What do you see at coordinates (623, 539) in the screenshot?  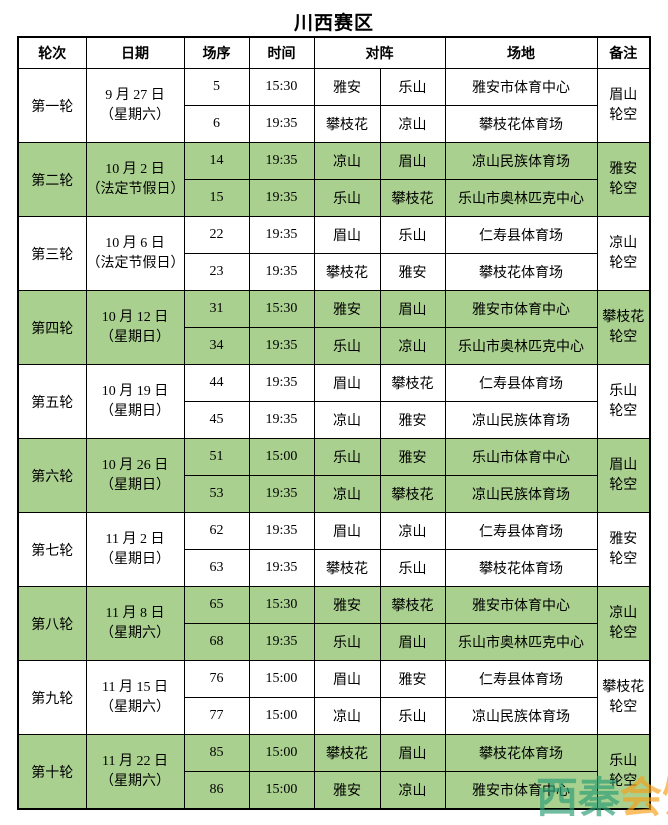 I see `bye-team: 雅安` at bounding box center [623, 539].